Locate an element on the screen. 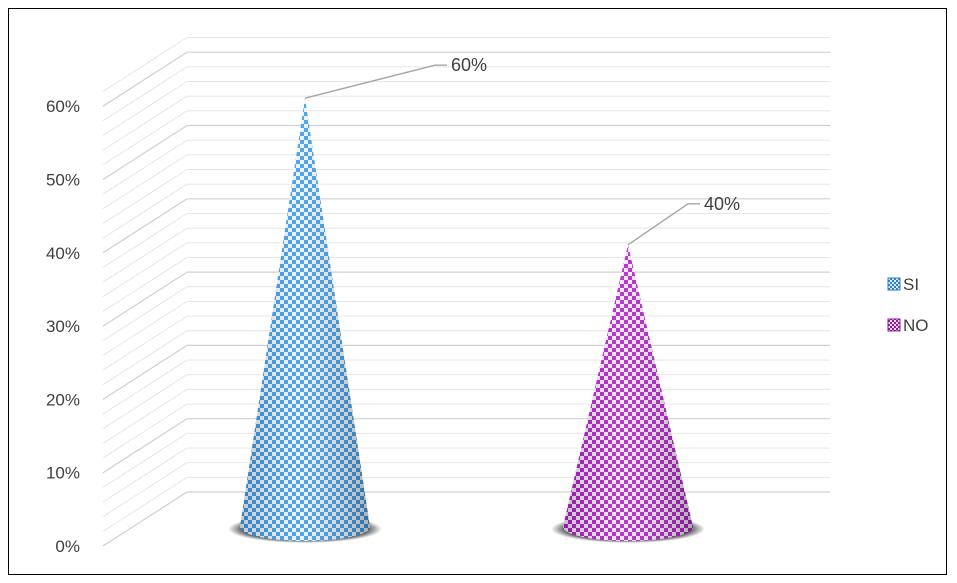  legend-swatch-si is located at coordinates (894, 284).